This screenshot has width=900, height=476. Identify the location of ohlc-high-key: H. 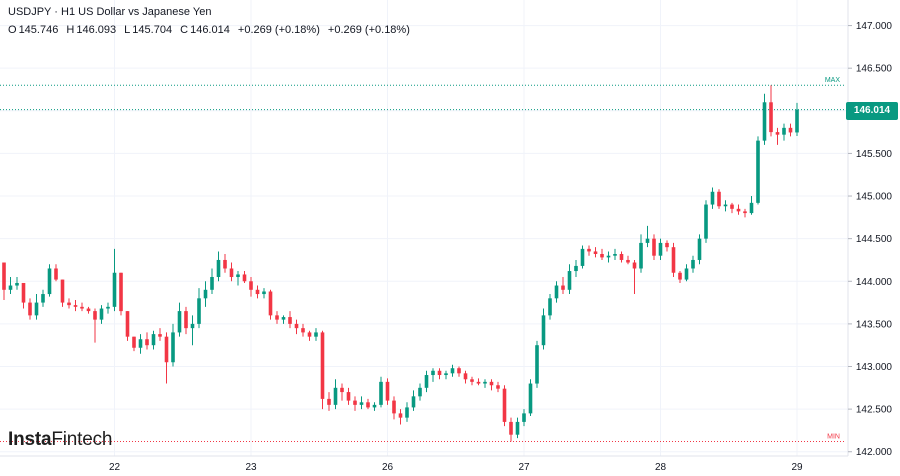
(70, 30).